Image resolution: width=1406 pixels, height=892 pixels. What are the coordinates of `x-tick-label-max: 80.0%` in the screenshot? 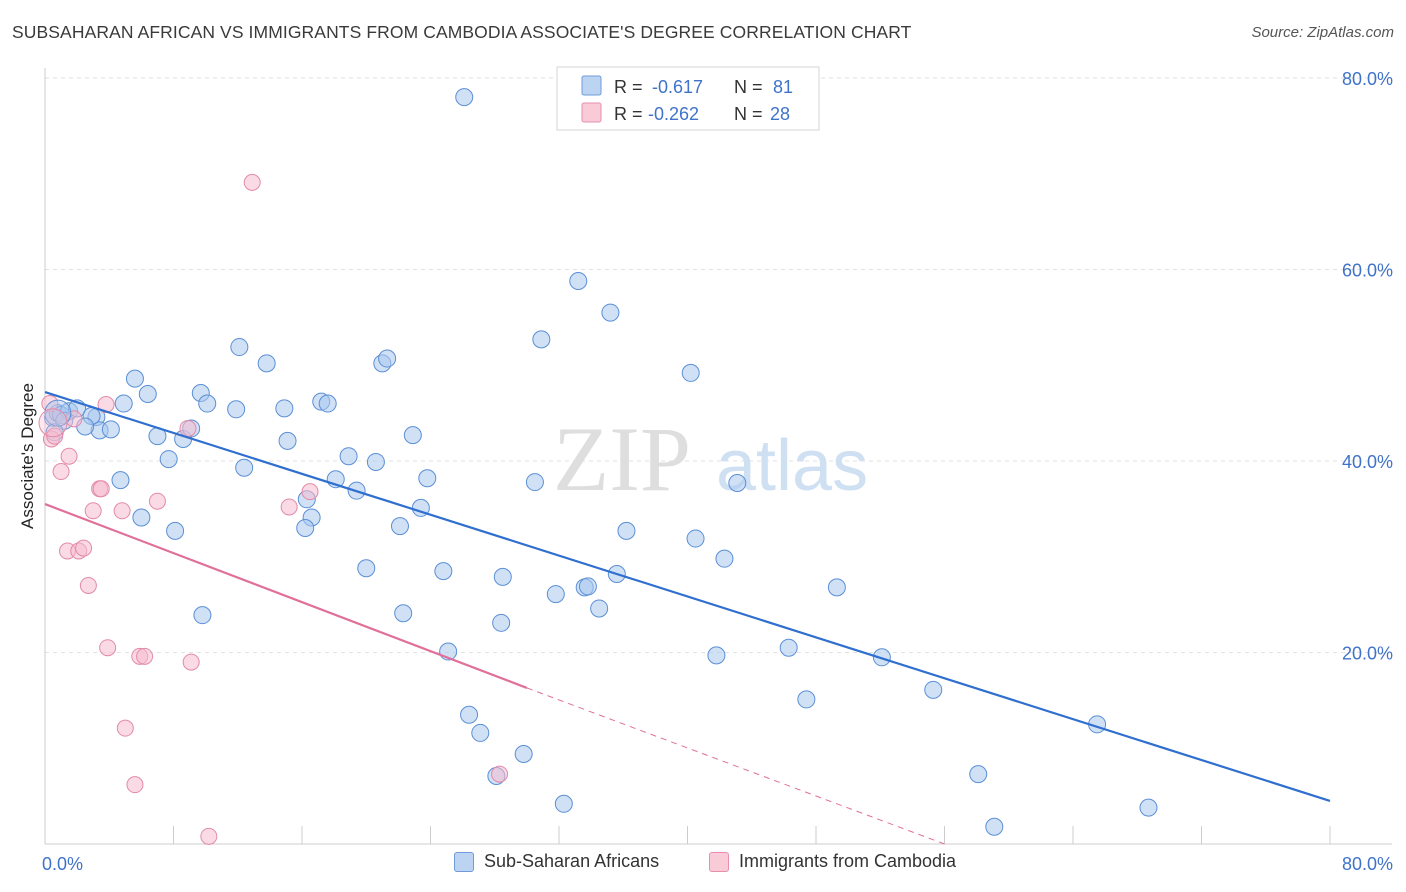 It's located at (1367, 864).